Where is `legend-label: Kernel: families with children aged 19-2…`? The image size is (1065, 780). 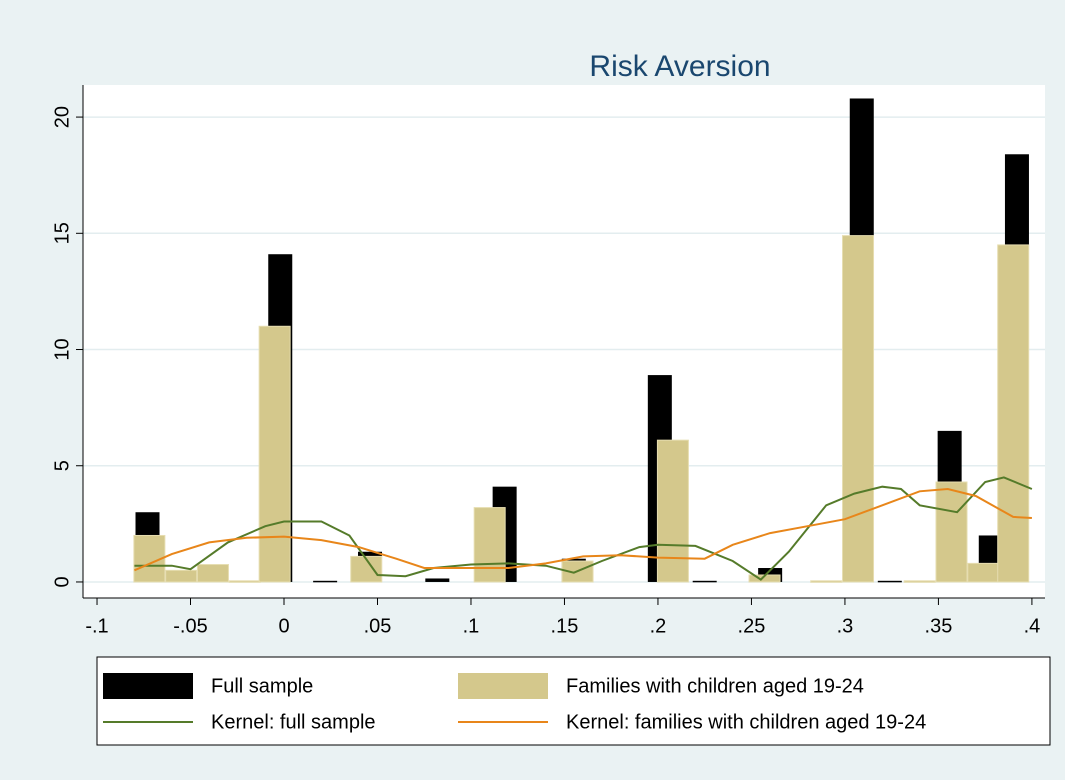 legend-label: Kernel: families with children aged 19-2… is located at coordinates (746, 722).